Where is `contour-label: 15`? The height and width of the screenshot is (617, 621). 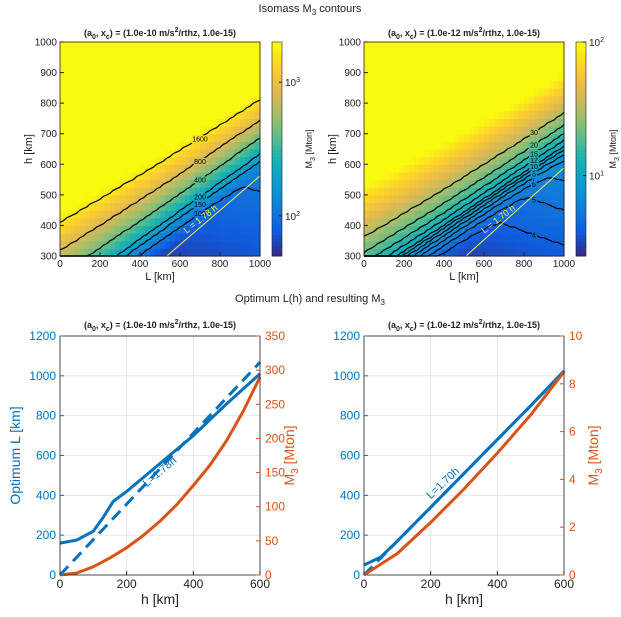
contour-label: 15 is located at coordinates (534, 155).